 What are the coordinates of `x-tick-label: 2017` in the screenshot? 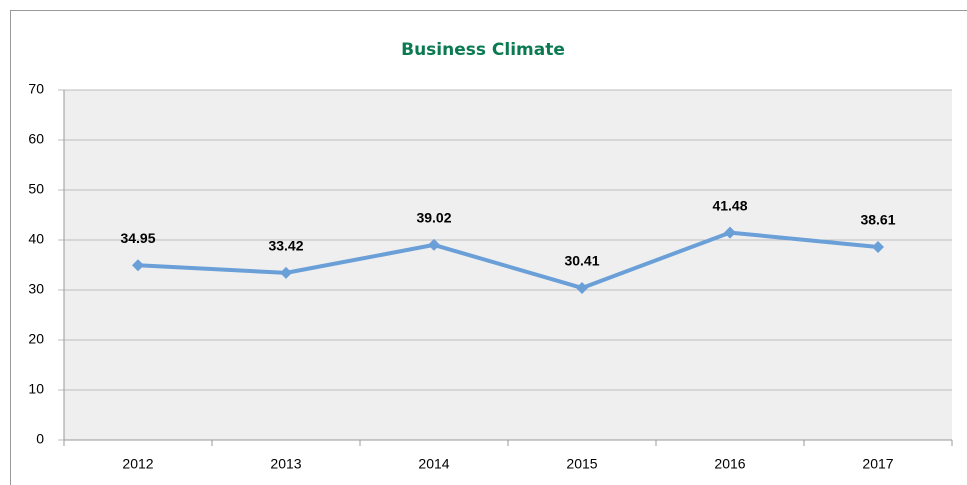 It's located at (877, 464).